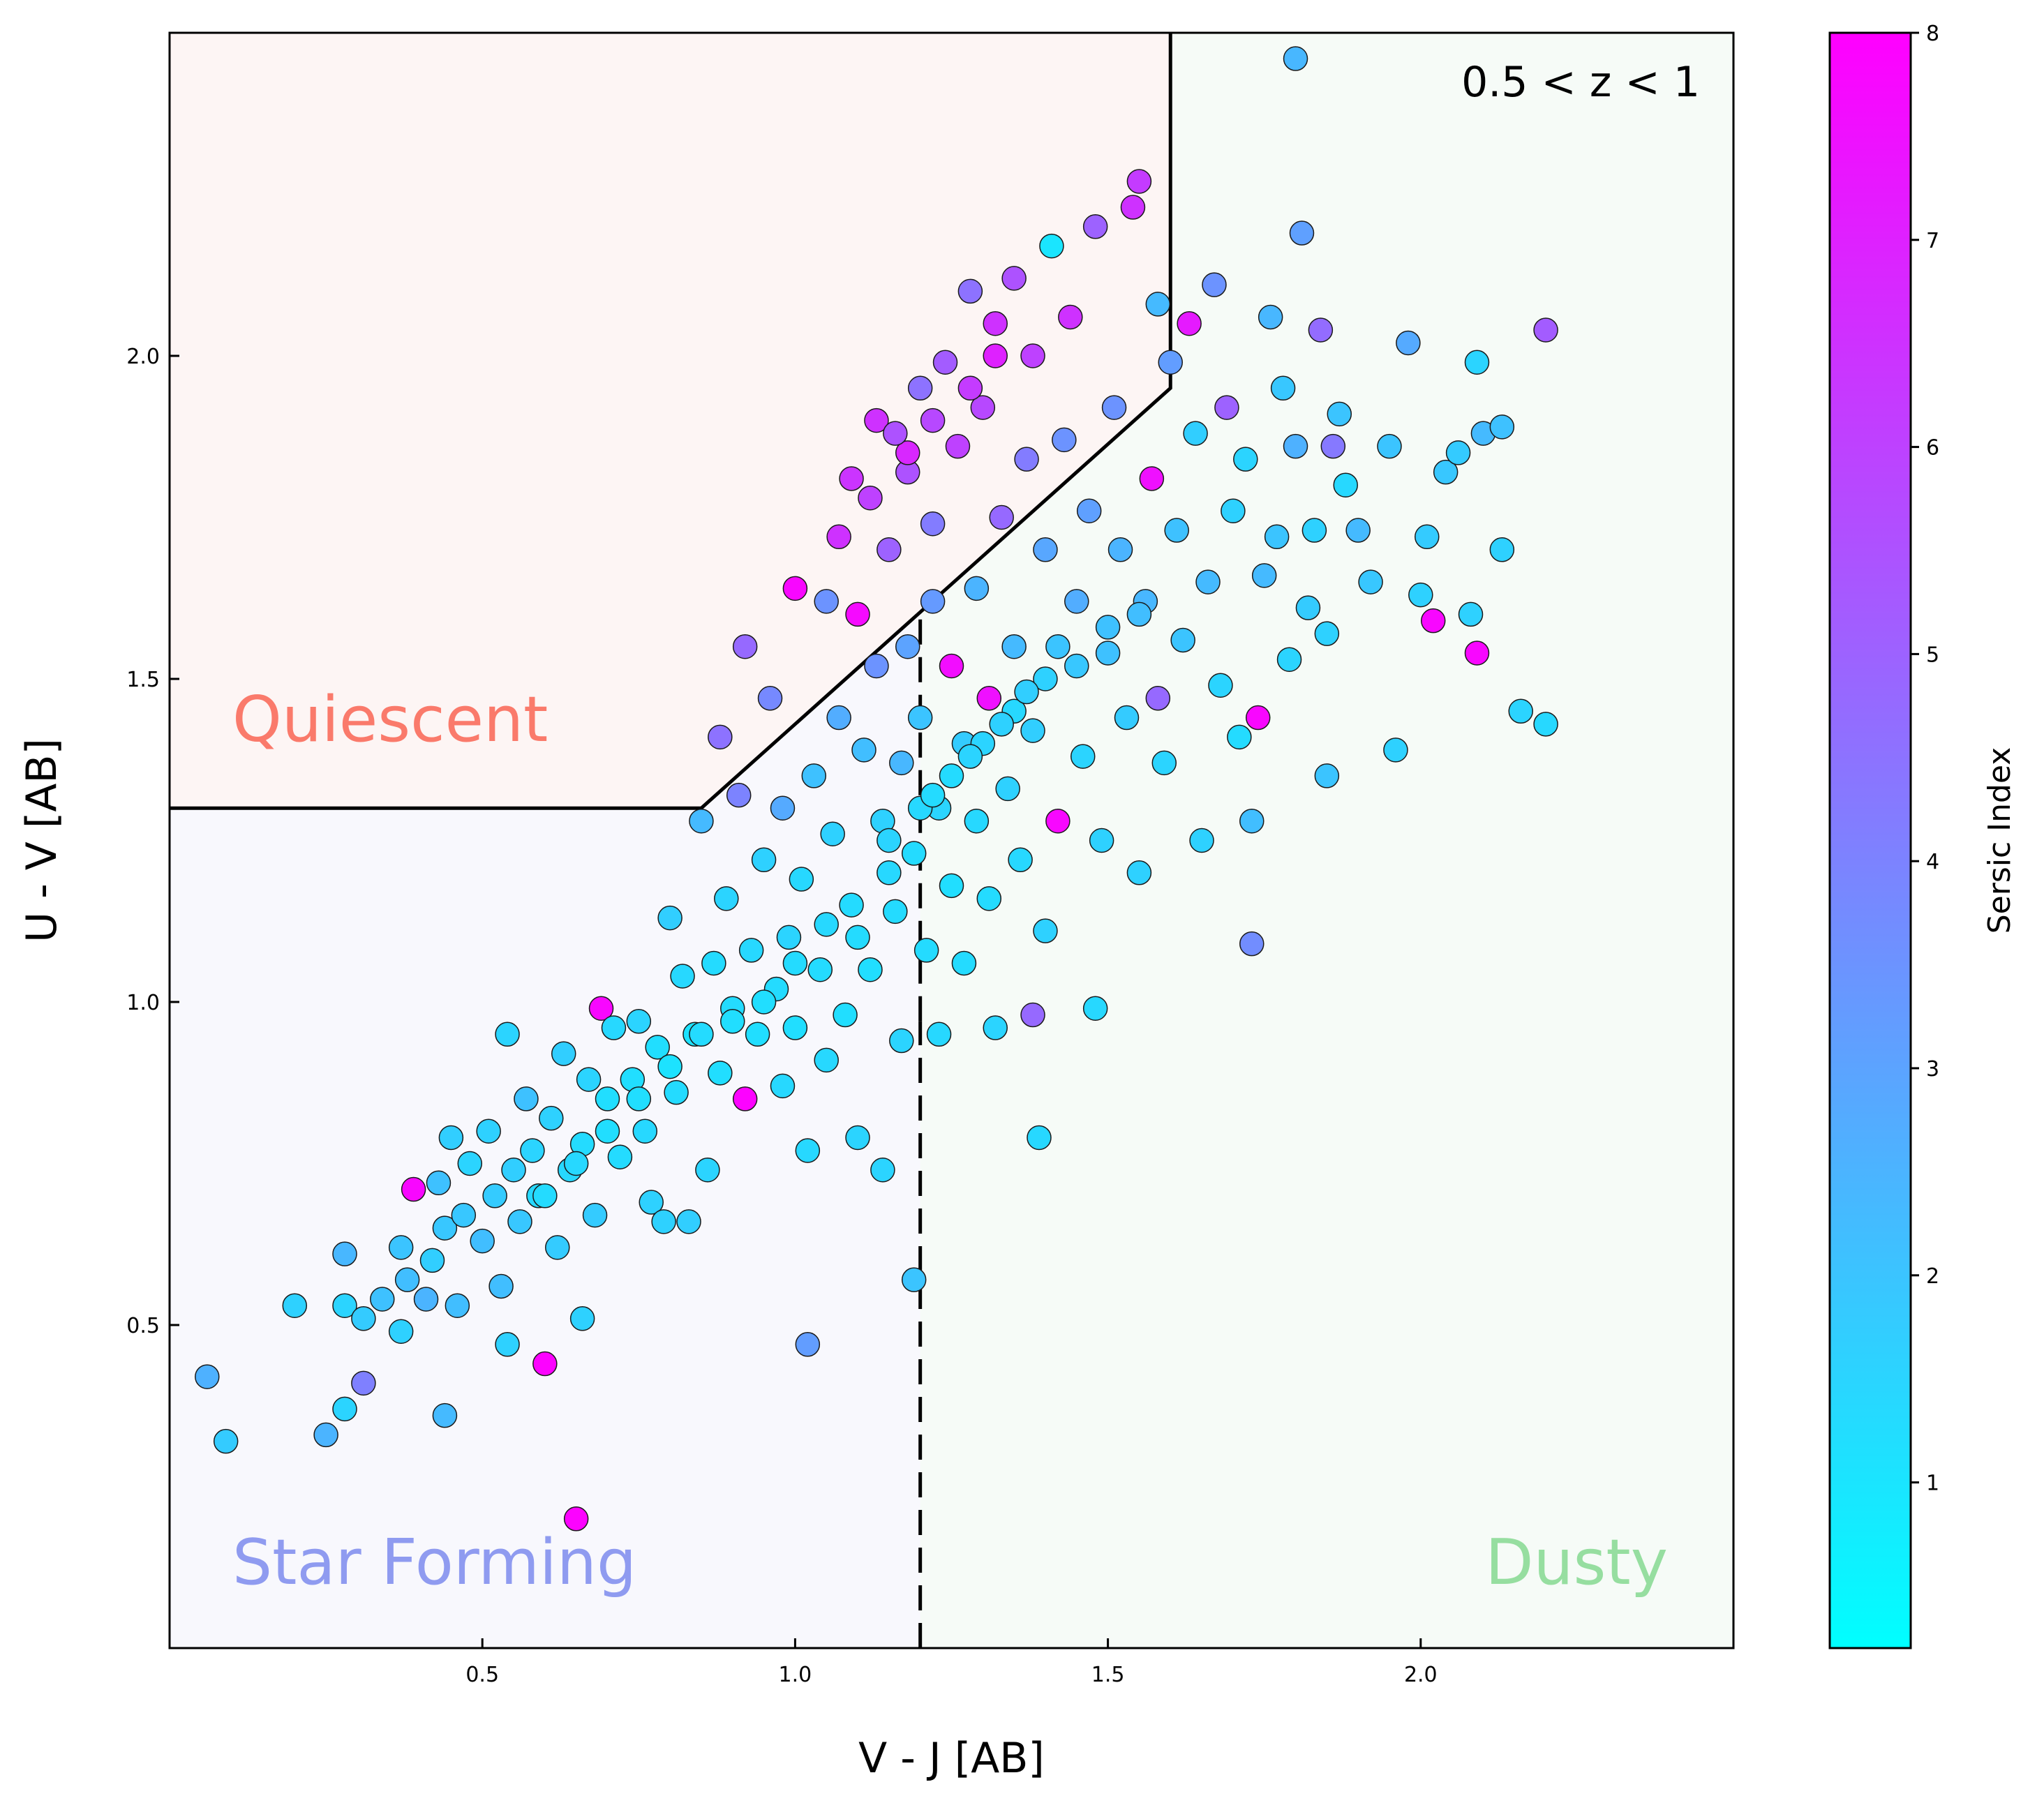 This screenshot has height=1796, width=2044. What do you see at coordinates (1932, 34) in the screenshot?
I see `colorbar-tick-label: 8` at bounding box center [1932, 34].